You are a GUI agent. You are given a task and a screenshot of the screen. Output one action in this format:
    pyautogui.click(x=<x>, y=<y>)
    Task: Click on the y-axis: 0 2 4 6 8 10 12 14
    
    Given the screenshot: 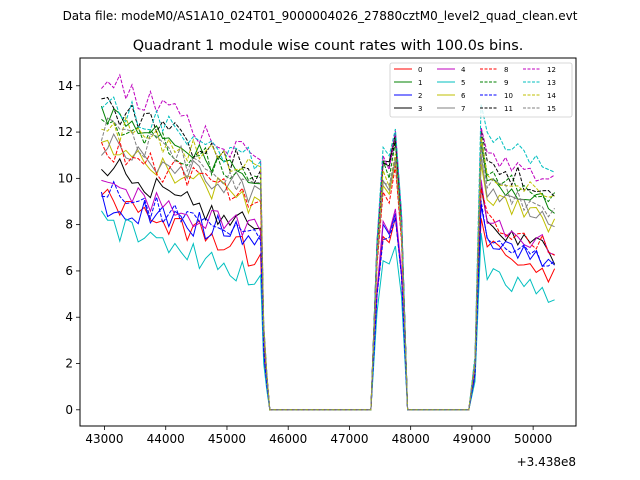 What is the action you would take?
    pyautogui.click(x=69, y=248)
    